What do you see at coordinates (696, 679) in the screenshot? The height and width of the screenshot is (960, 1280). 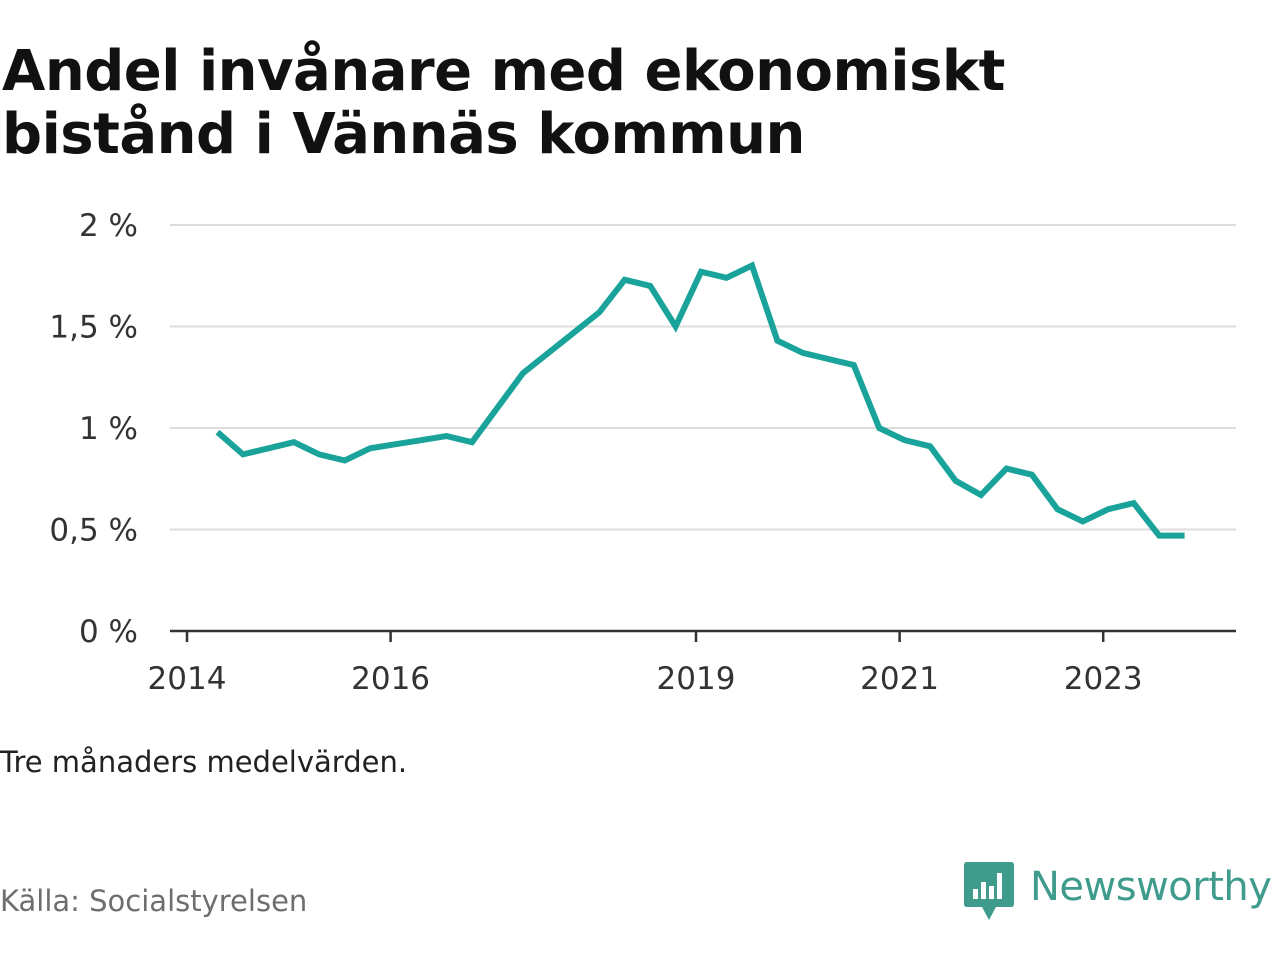 I see `x-tick-label: 2019` at bounding box center [696, 679].